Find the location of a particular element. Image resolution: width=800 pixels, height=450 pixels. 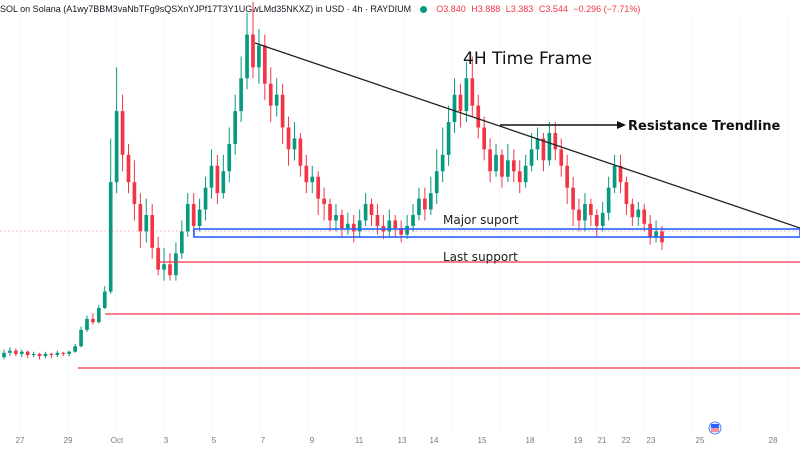

major-support-zone is located at coordinates (496, 233).